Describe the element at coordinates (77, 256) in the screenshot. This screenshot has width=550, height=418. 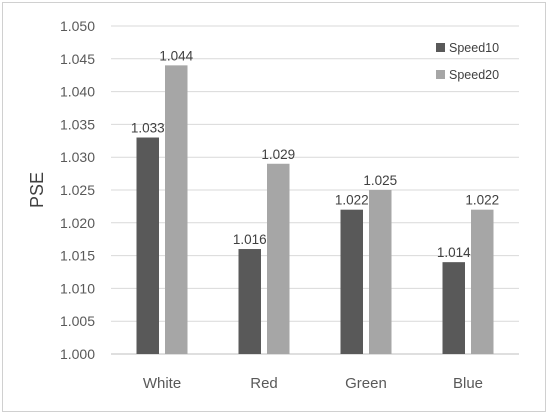
I see `y-tick-label: 1.015` at that location.